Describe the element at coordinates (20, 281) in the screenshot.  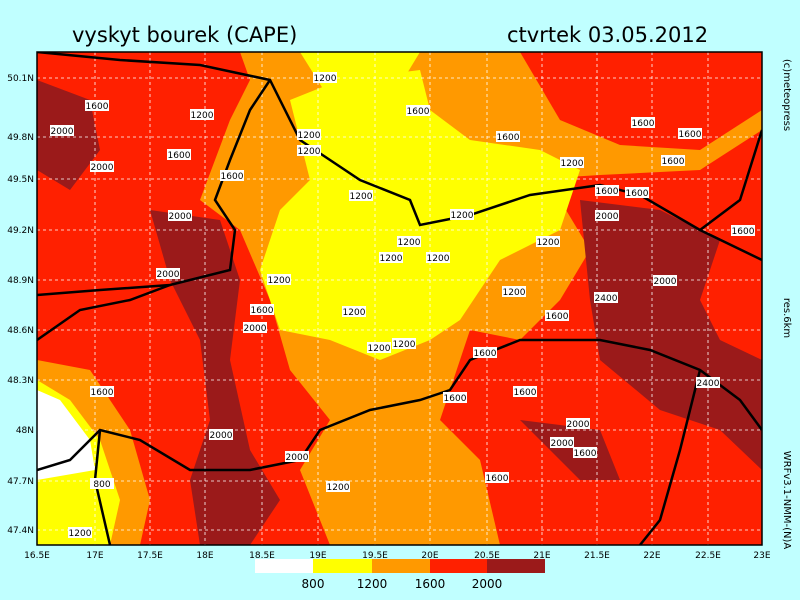
I see `lat-label: 48.9N` at that location.